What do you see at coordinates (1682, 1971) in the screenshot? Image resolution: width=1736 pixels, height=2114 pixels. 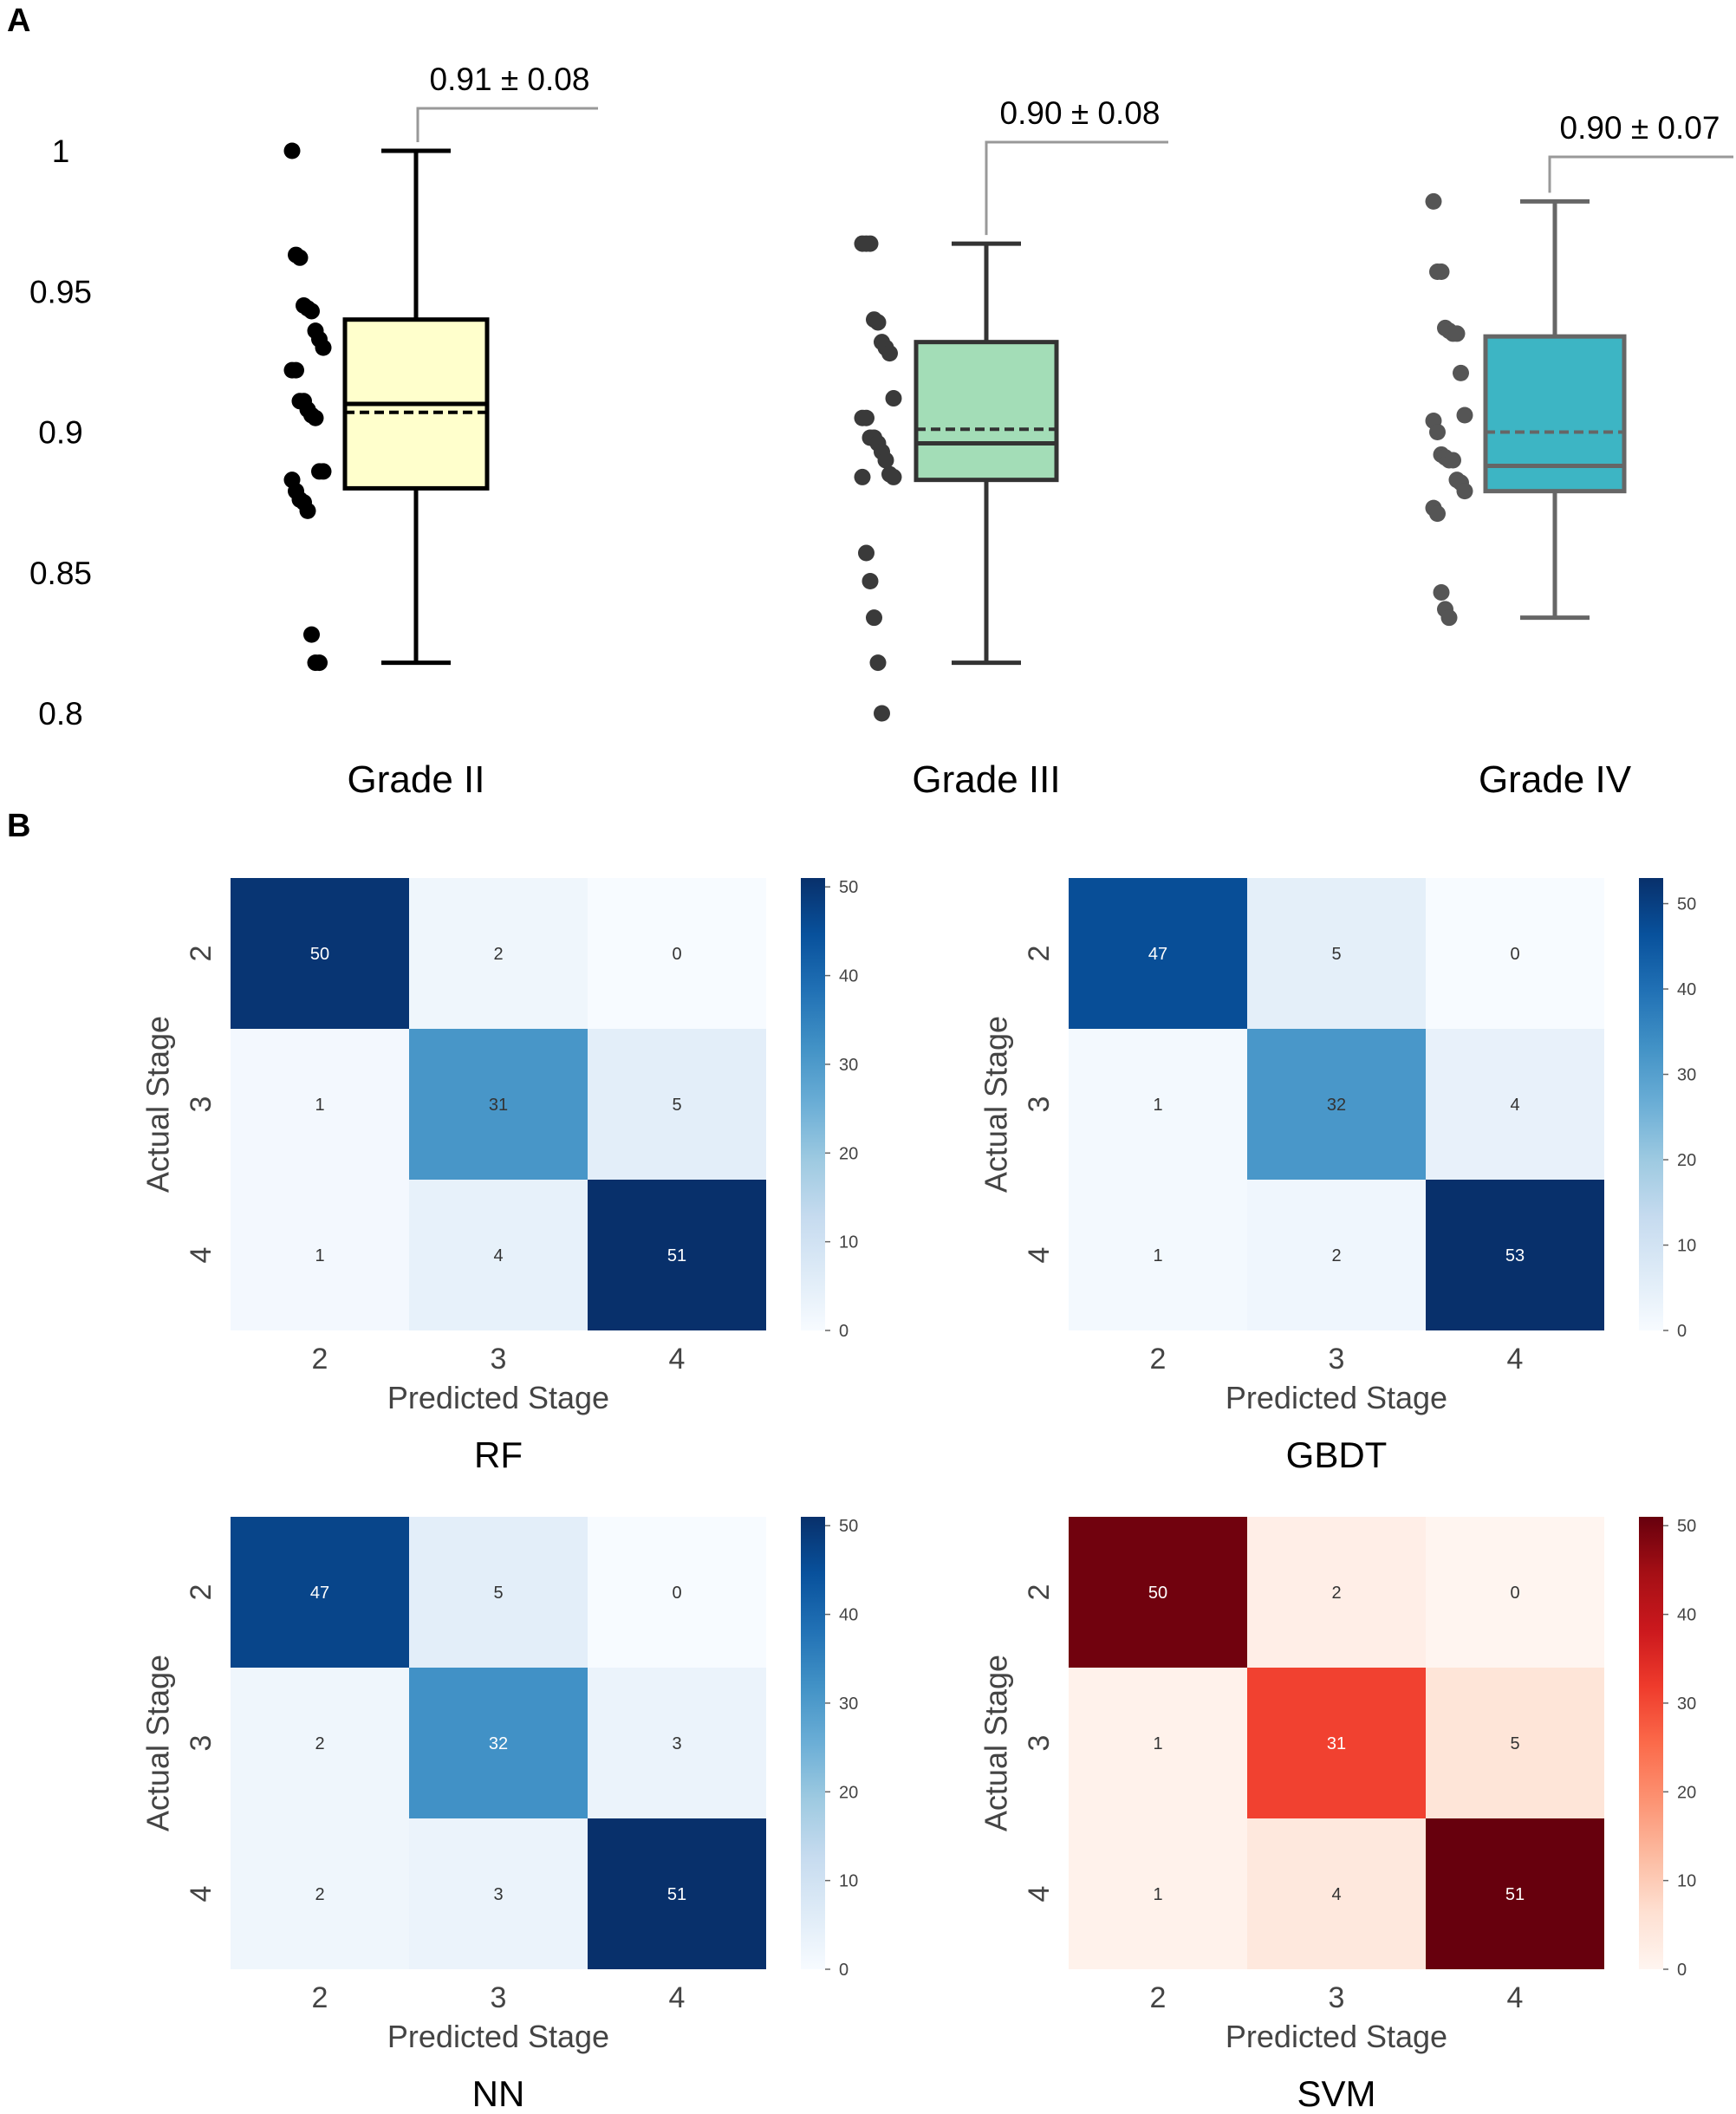 I see `colorbar-tick-label: 0` at bounding box center [1682, 1971].